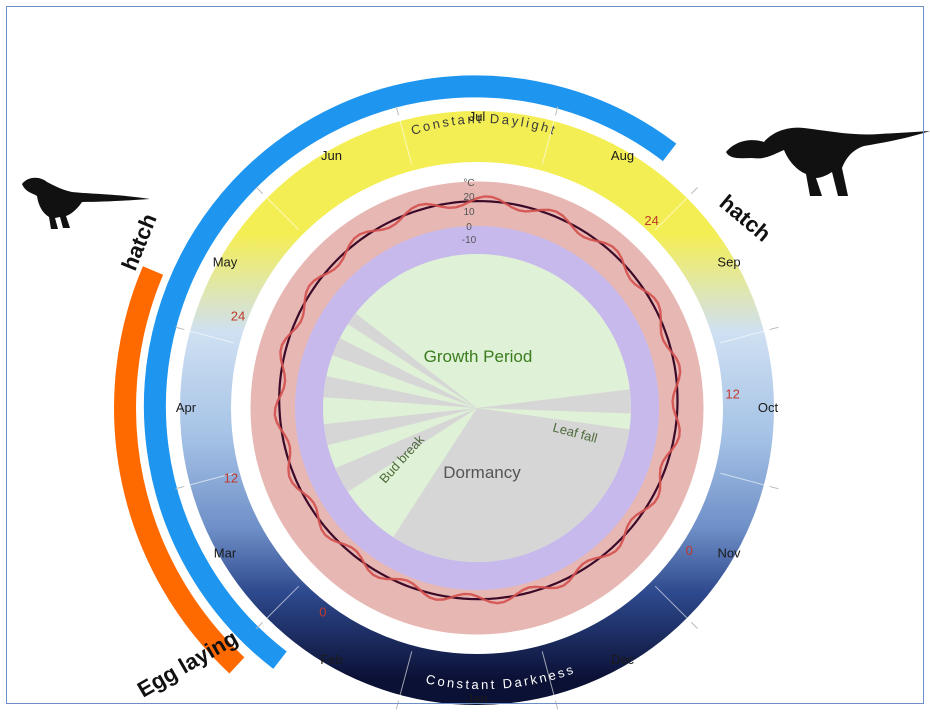 The width and height of the screenshot is (930, 715). I want to click on month-label-jun: Jun, so click(331, 155).